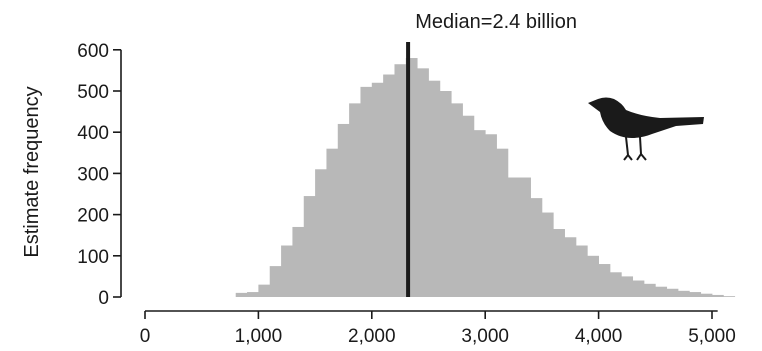 This screenshot has width=762, height=351. I want to click on bird-silhouette-icon, so click(646, 129).